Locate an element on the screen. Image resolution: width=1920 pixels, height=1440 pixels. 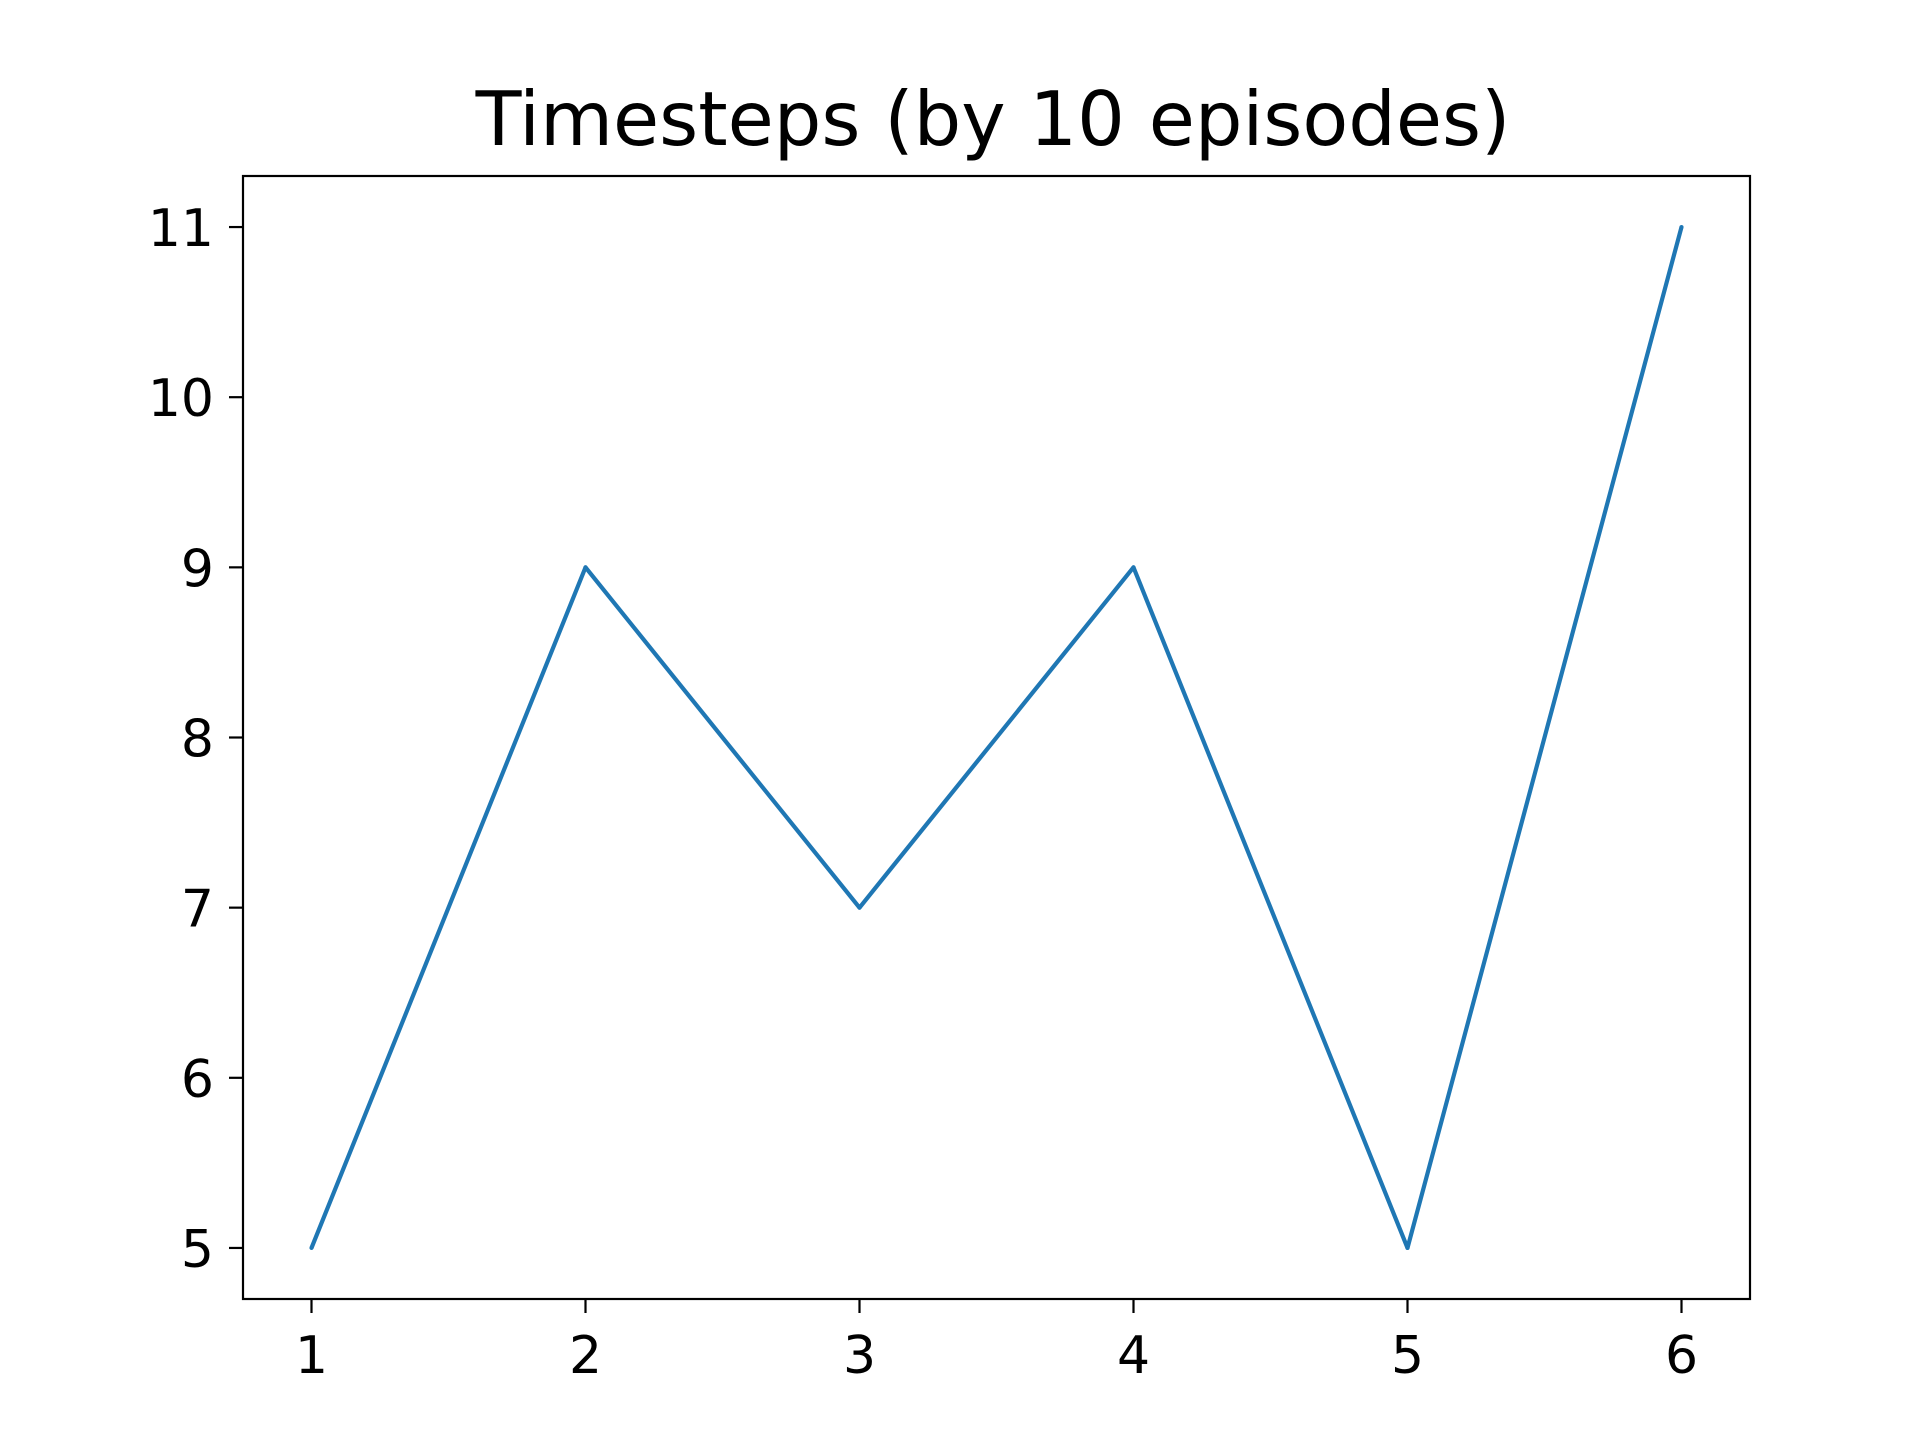
y-tick-label-5: 5 is located at coordinates (197, 1250).